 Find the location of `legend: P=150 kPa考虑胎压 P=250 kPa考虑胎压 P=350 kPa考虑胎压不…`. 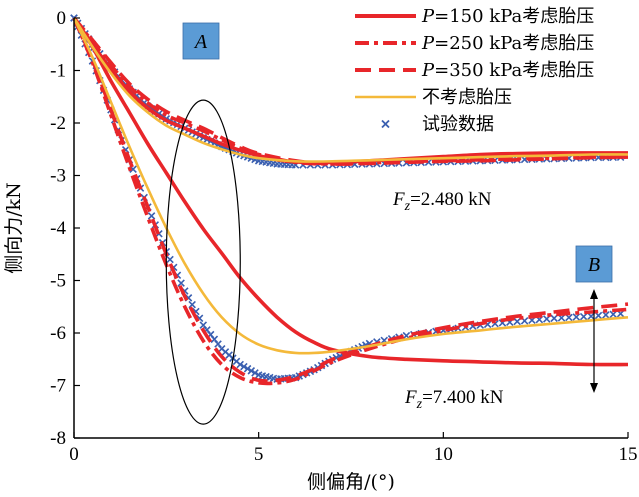

legend: P=150 kPa考虑胎压 P=250 kPa考虑胎压 P=350 kPa考虑胎压不… is located at coordinates (474, 70).